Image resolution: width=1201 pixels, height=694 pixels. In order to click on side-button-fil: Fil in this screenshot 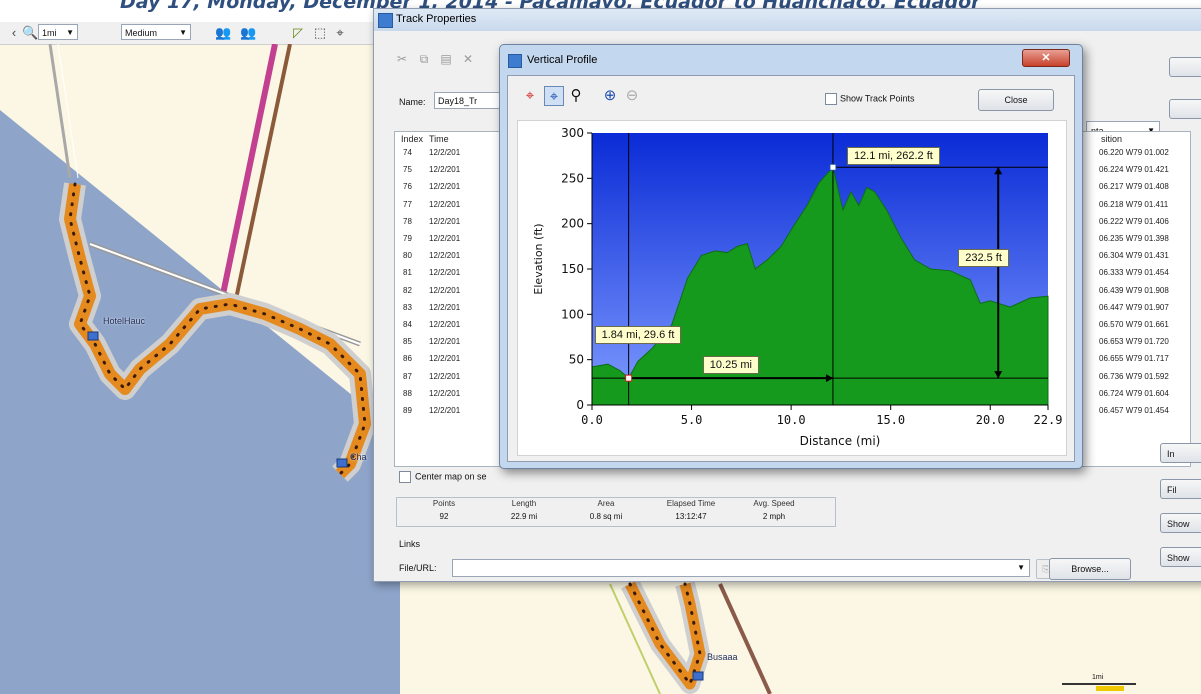, I will do `click(1180, 489)`.